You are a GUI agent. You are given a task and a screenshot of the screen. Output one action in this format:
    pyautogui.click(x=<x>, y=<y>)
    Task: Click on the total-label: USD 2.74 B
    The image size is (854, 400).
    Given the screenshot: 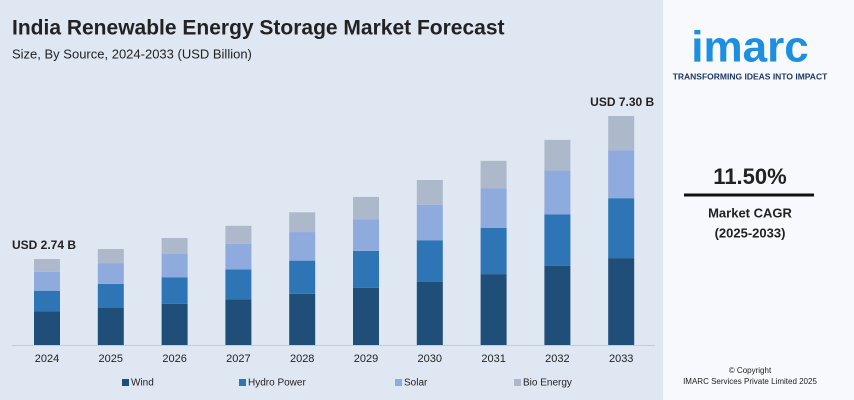 What is the action you would take?
    pyautogui.click(x=44, y=245)
    